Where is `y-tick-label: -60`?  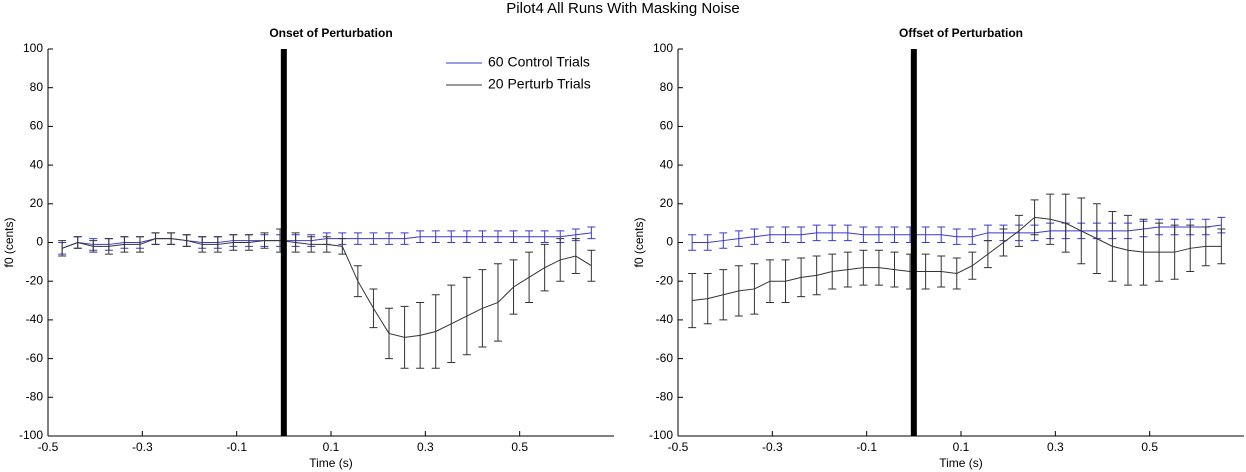 y-tick-label: -60 is located at coordinates (35, 358).